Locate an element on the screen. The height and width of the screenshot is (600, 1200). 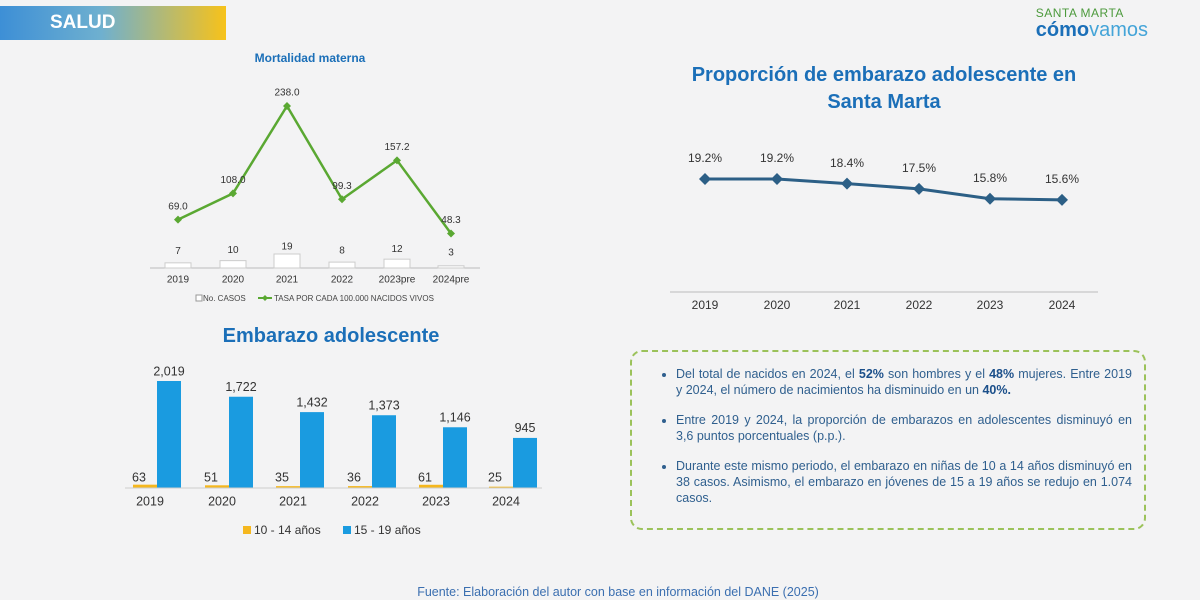
section-title: SALUD is located at coordinates (83, 22).